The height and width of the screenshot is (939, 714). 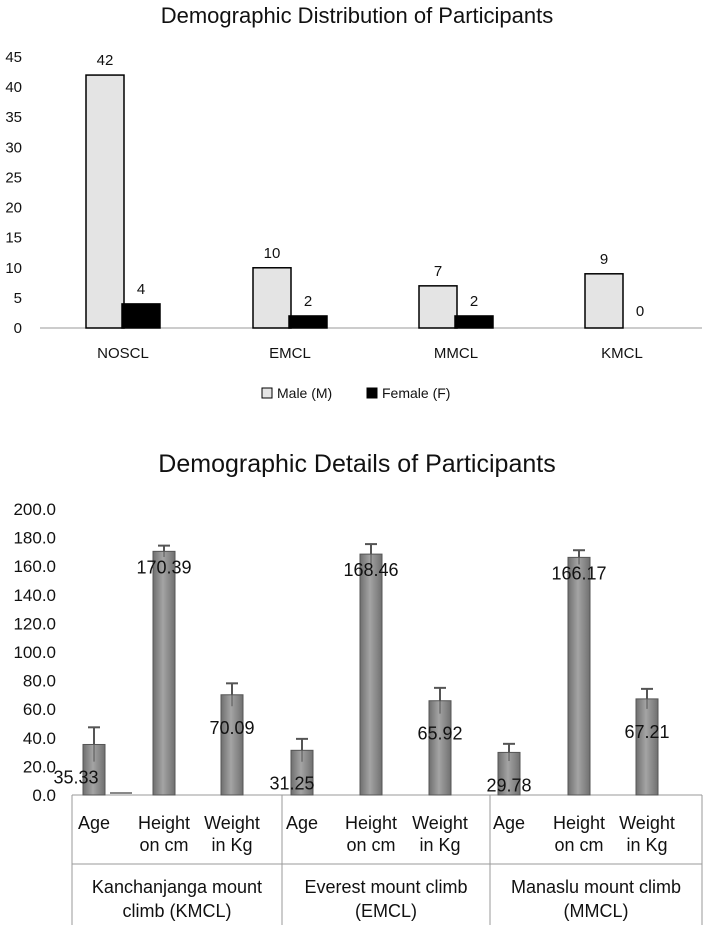 I want to click on data-label: 168.46, so click(x=370, y=570).